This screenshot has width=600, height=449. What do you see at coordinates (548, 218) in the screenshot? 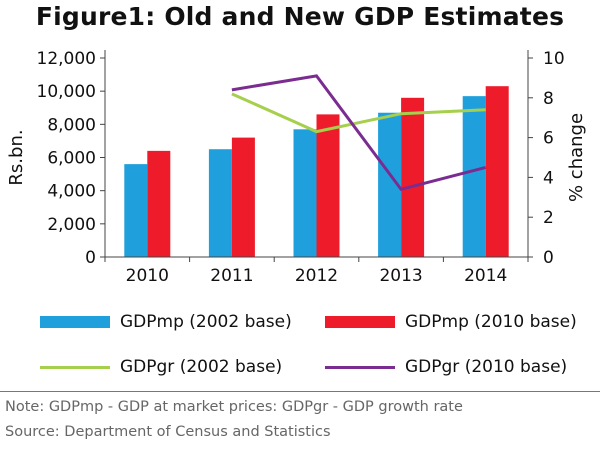
I see `y-tick-label-right: 2` at bounding box center [548, 218].